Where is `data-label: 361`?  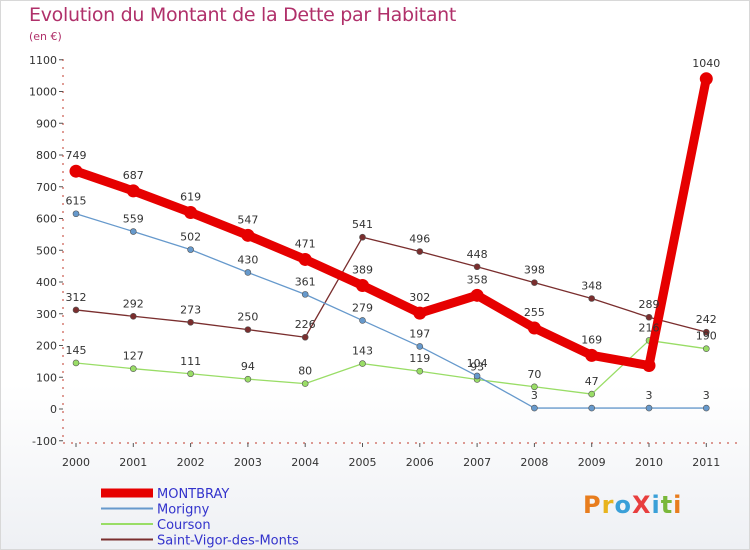 data-label: 361 is located at coordinates (305, 281).